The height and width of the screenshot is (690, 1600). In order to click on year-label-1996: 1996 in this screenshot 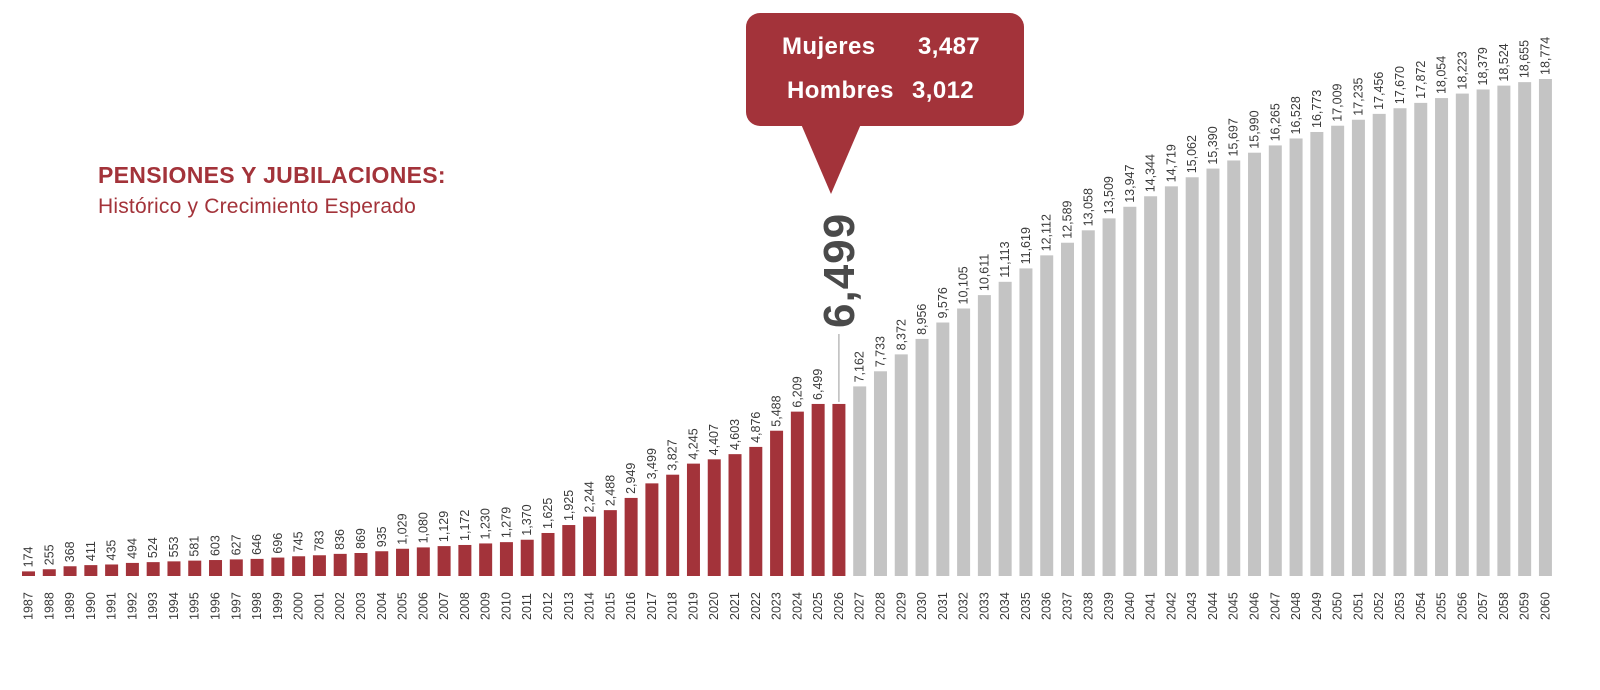, I will do `click(216, 606)`.